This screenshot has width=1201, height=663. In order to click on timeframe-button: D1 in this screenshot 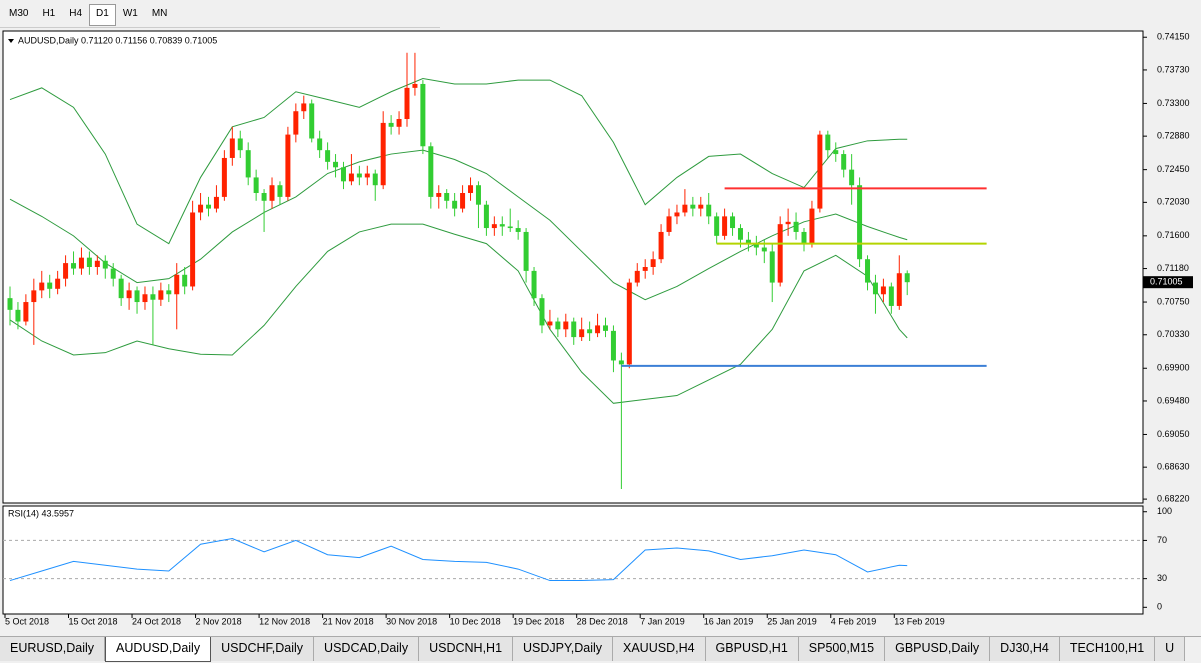, I will do `click(102, 15)`.